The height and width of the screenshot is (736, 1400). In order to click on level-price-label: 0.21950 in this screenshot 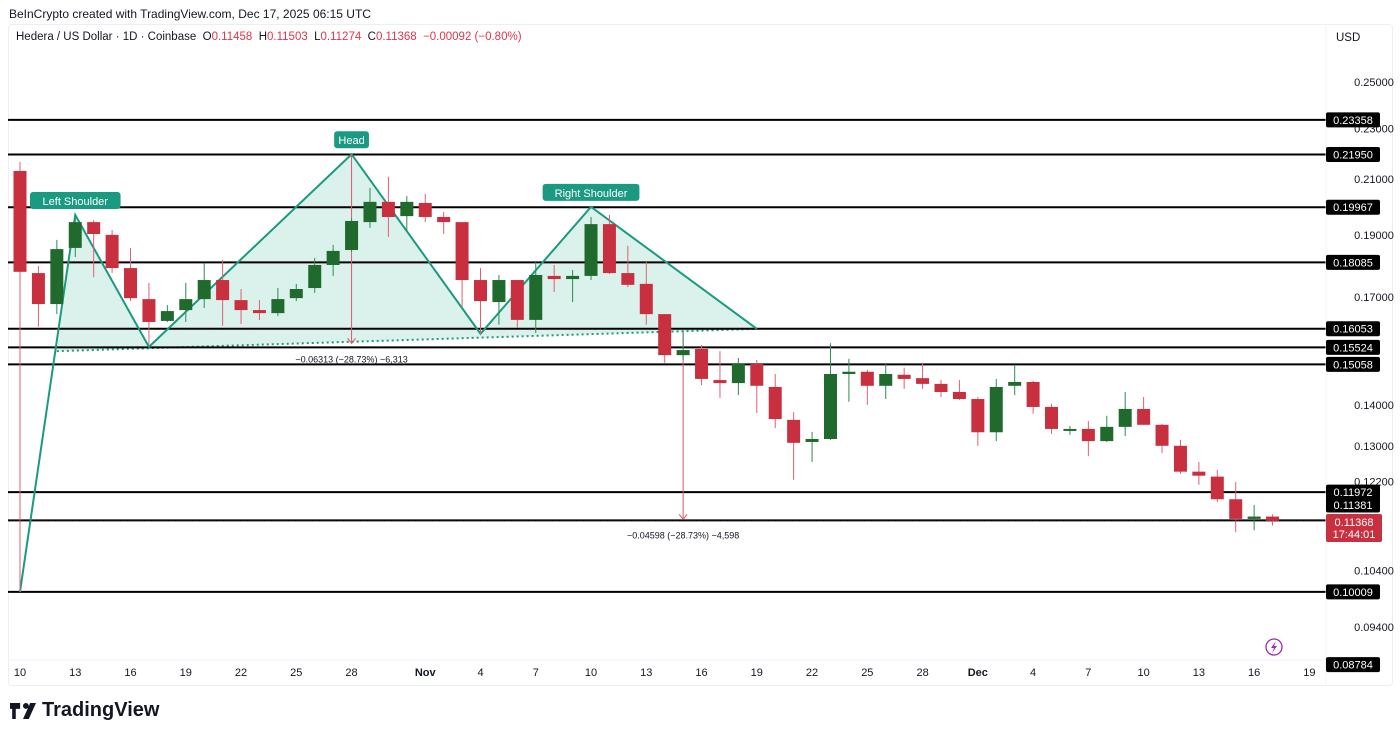, I will do `click(1353, 155)`.